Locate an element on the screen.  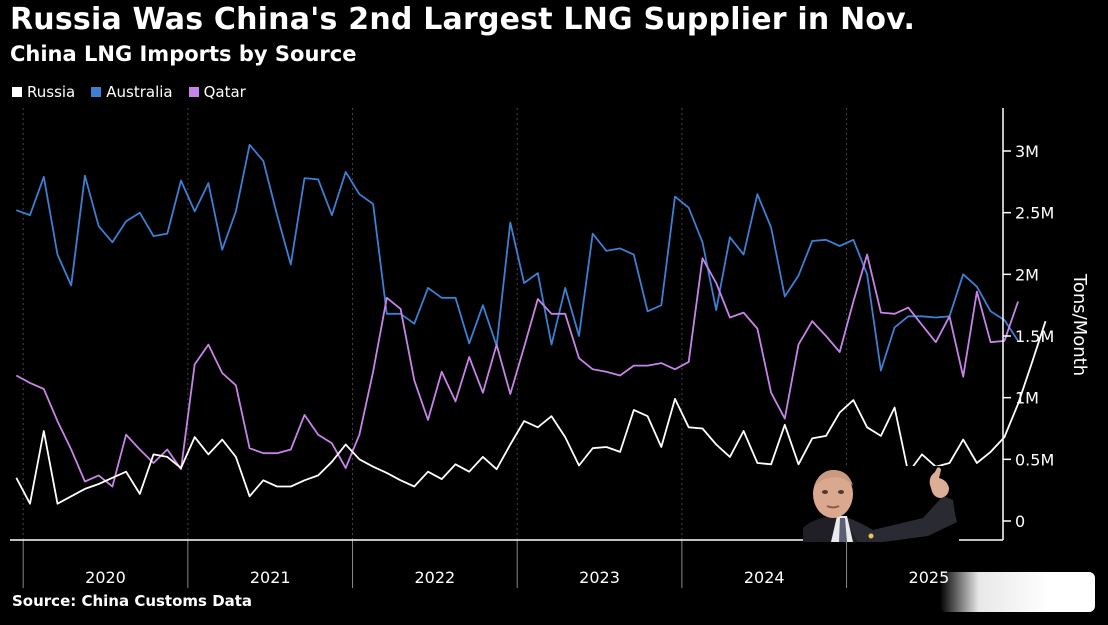
chart-subtitle: China LNG Imports by Source is located at coordinates (183, 54).